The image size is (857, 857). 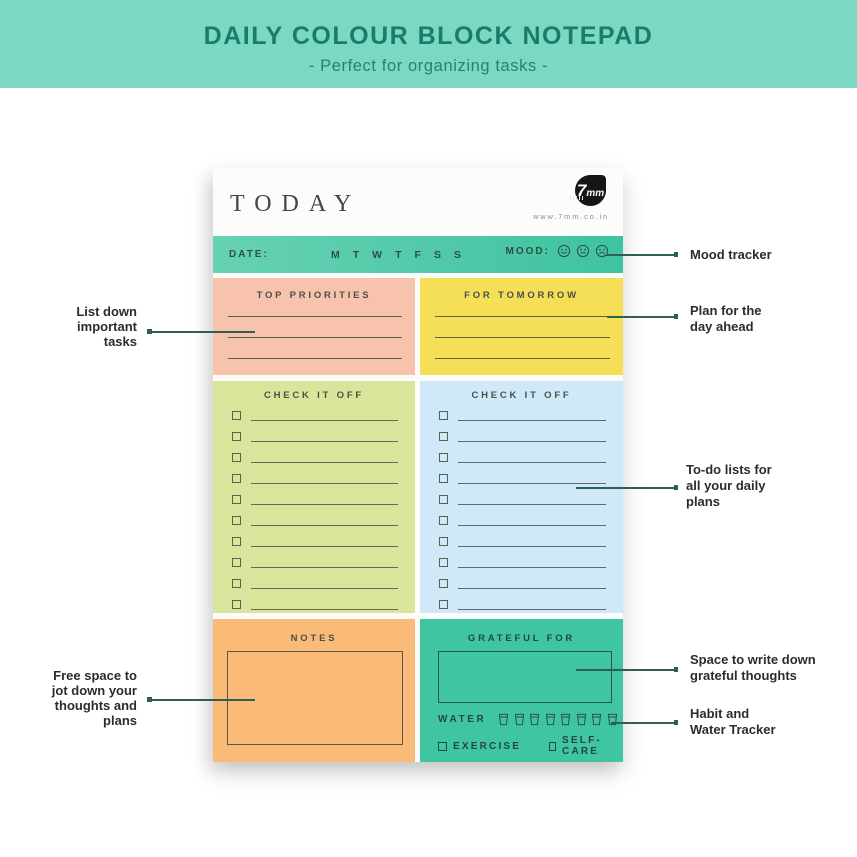 I want to click on exercise-item: EXERCISE, so click(x=479, y=746).